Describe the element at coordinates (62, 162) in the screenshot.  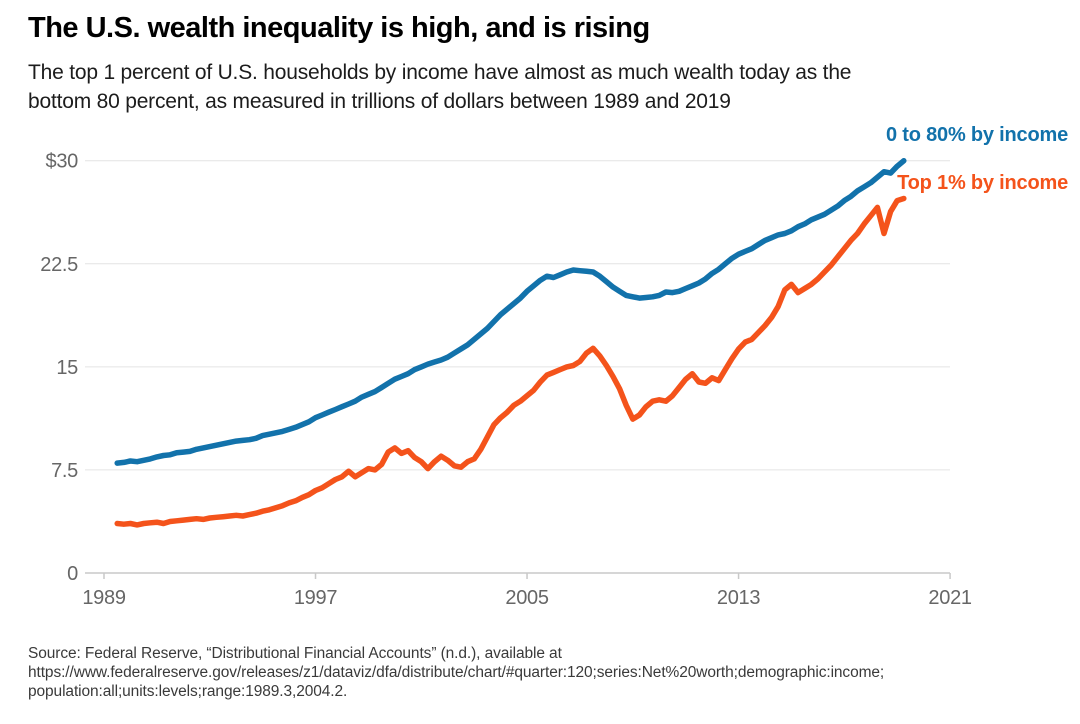
I see `y-tick-label-30: $30` at that location.